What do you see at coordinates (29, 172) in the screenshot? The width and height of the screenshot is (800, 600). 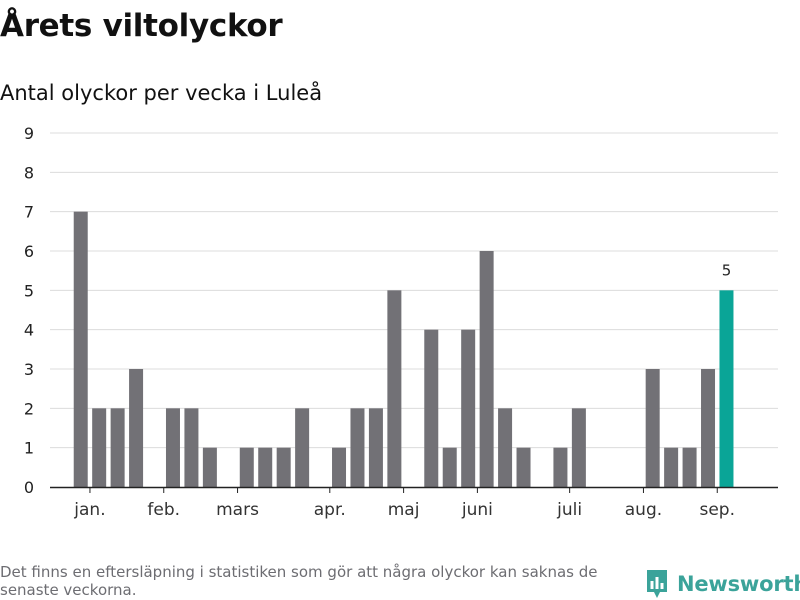 I see `y-tick-label: 8` at bounding box center [29, 172].